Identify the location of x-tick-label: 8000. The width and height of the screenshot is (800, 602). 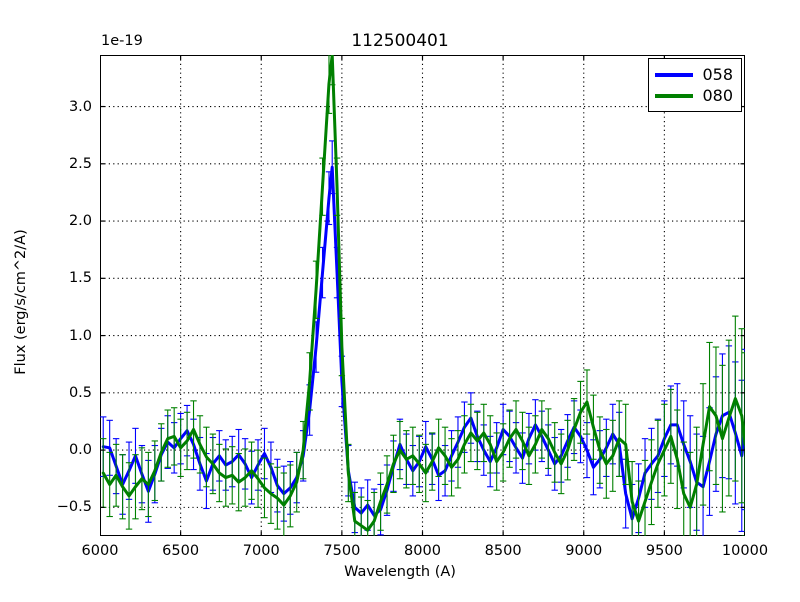
(422, 551).